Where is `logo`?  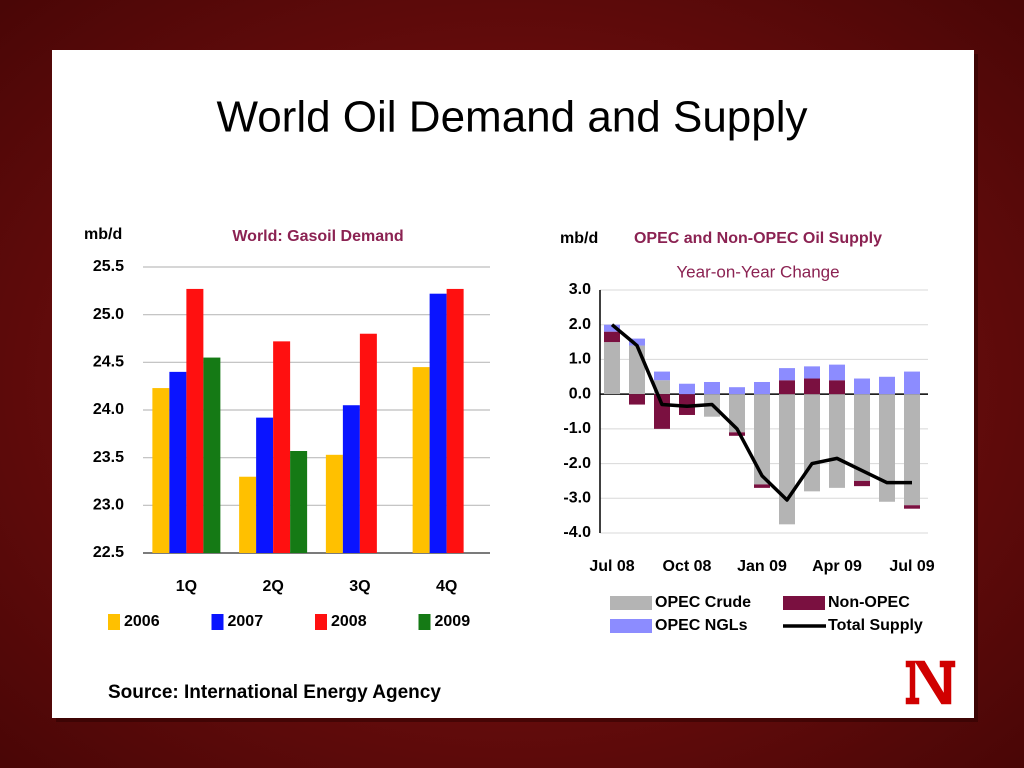 logo is located at coordinates (930, 682).